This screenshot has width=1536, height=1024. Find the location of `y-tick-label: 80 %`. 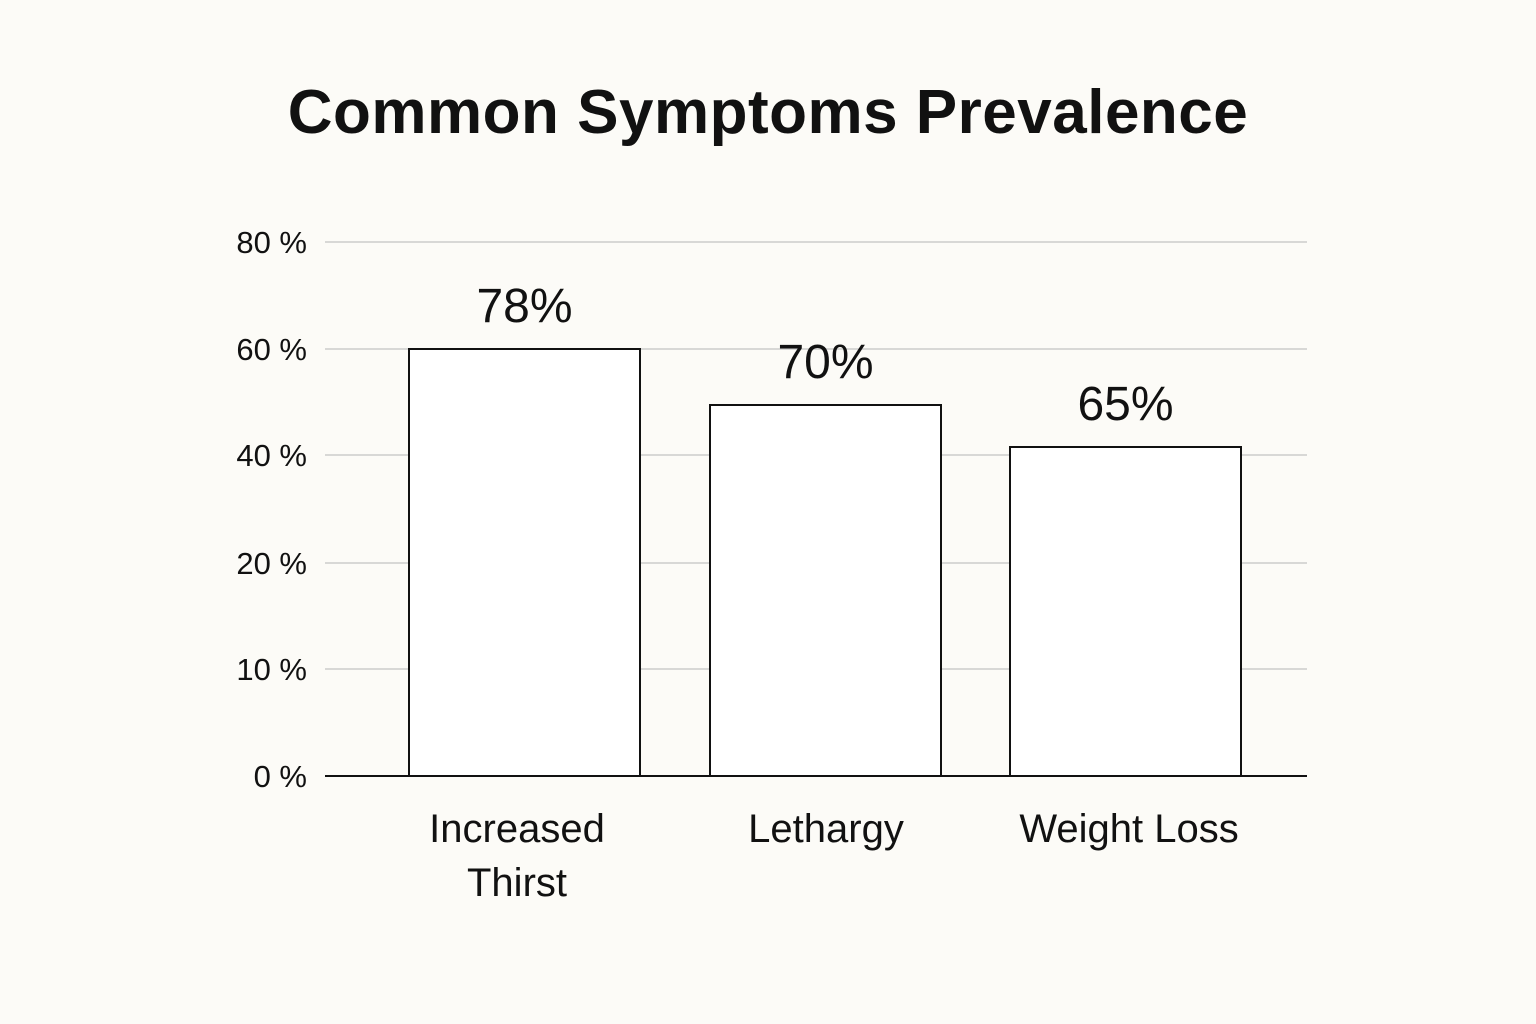

y-tick-label: 80 % is located at coordinates (271, 242).